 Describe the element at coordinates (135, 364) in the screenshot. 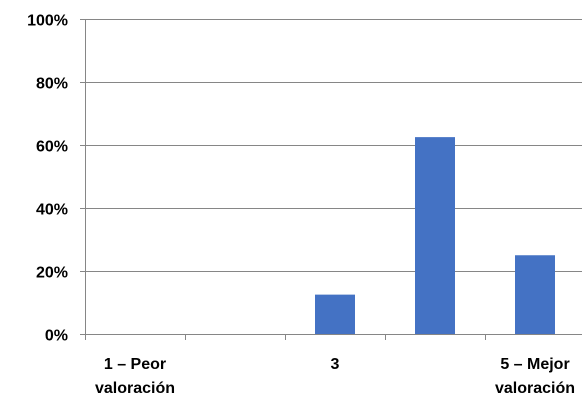

I see `x-category-label: 1 – Peor` at that location.